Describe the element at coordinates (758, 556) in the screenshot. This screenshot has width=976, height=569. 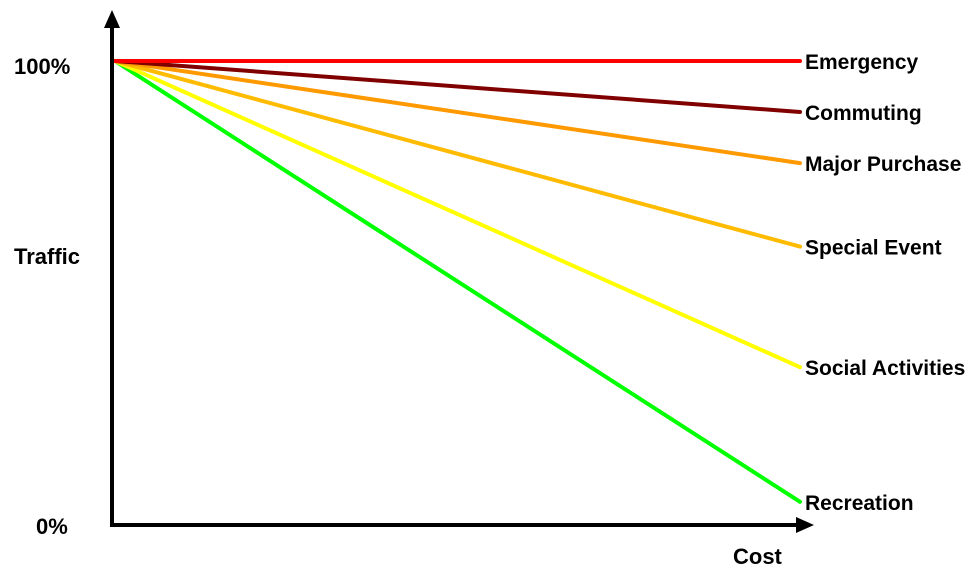
I see `x-axis-label: Cost` at that location.